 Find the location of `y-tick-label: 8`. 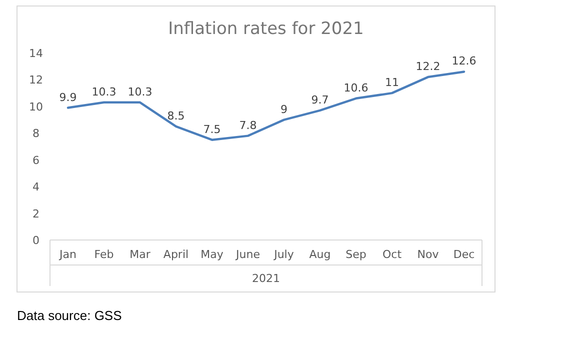

y-tick-label: 8 is located at coordinates (36, 133).